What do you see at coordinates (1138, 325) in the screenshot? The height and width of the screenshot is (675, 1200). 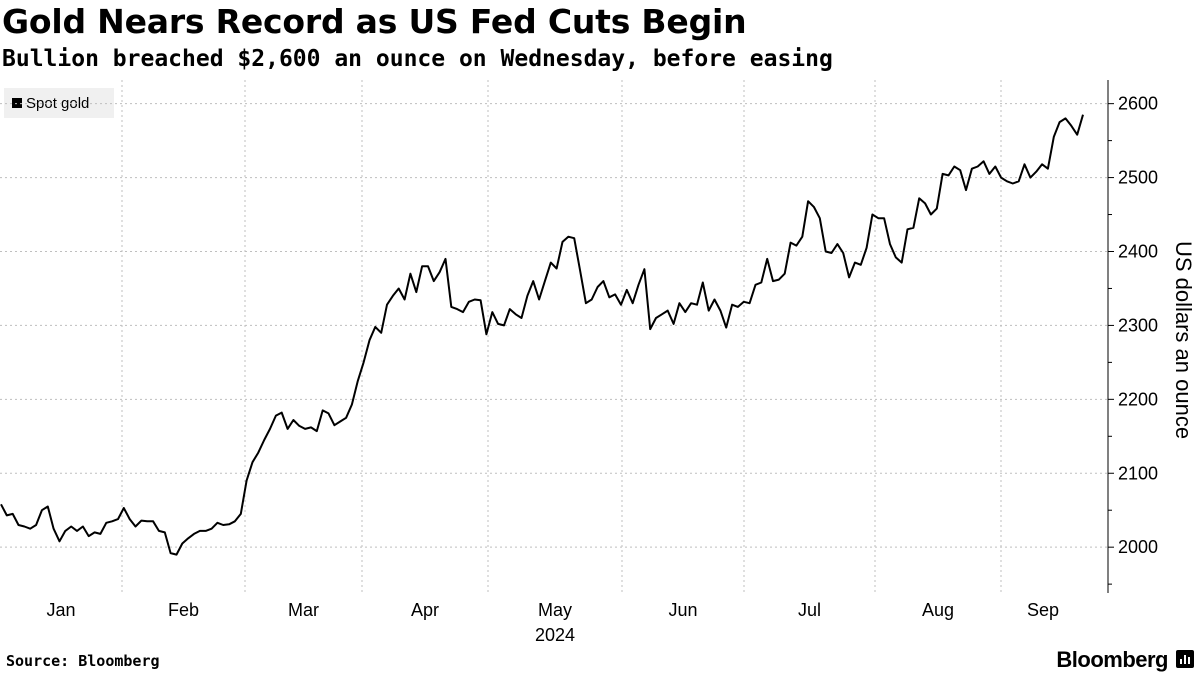 I see `y-tick-label: 2300` at bounding box center [1138, 325].